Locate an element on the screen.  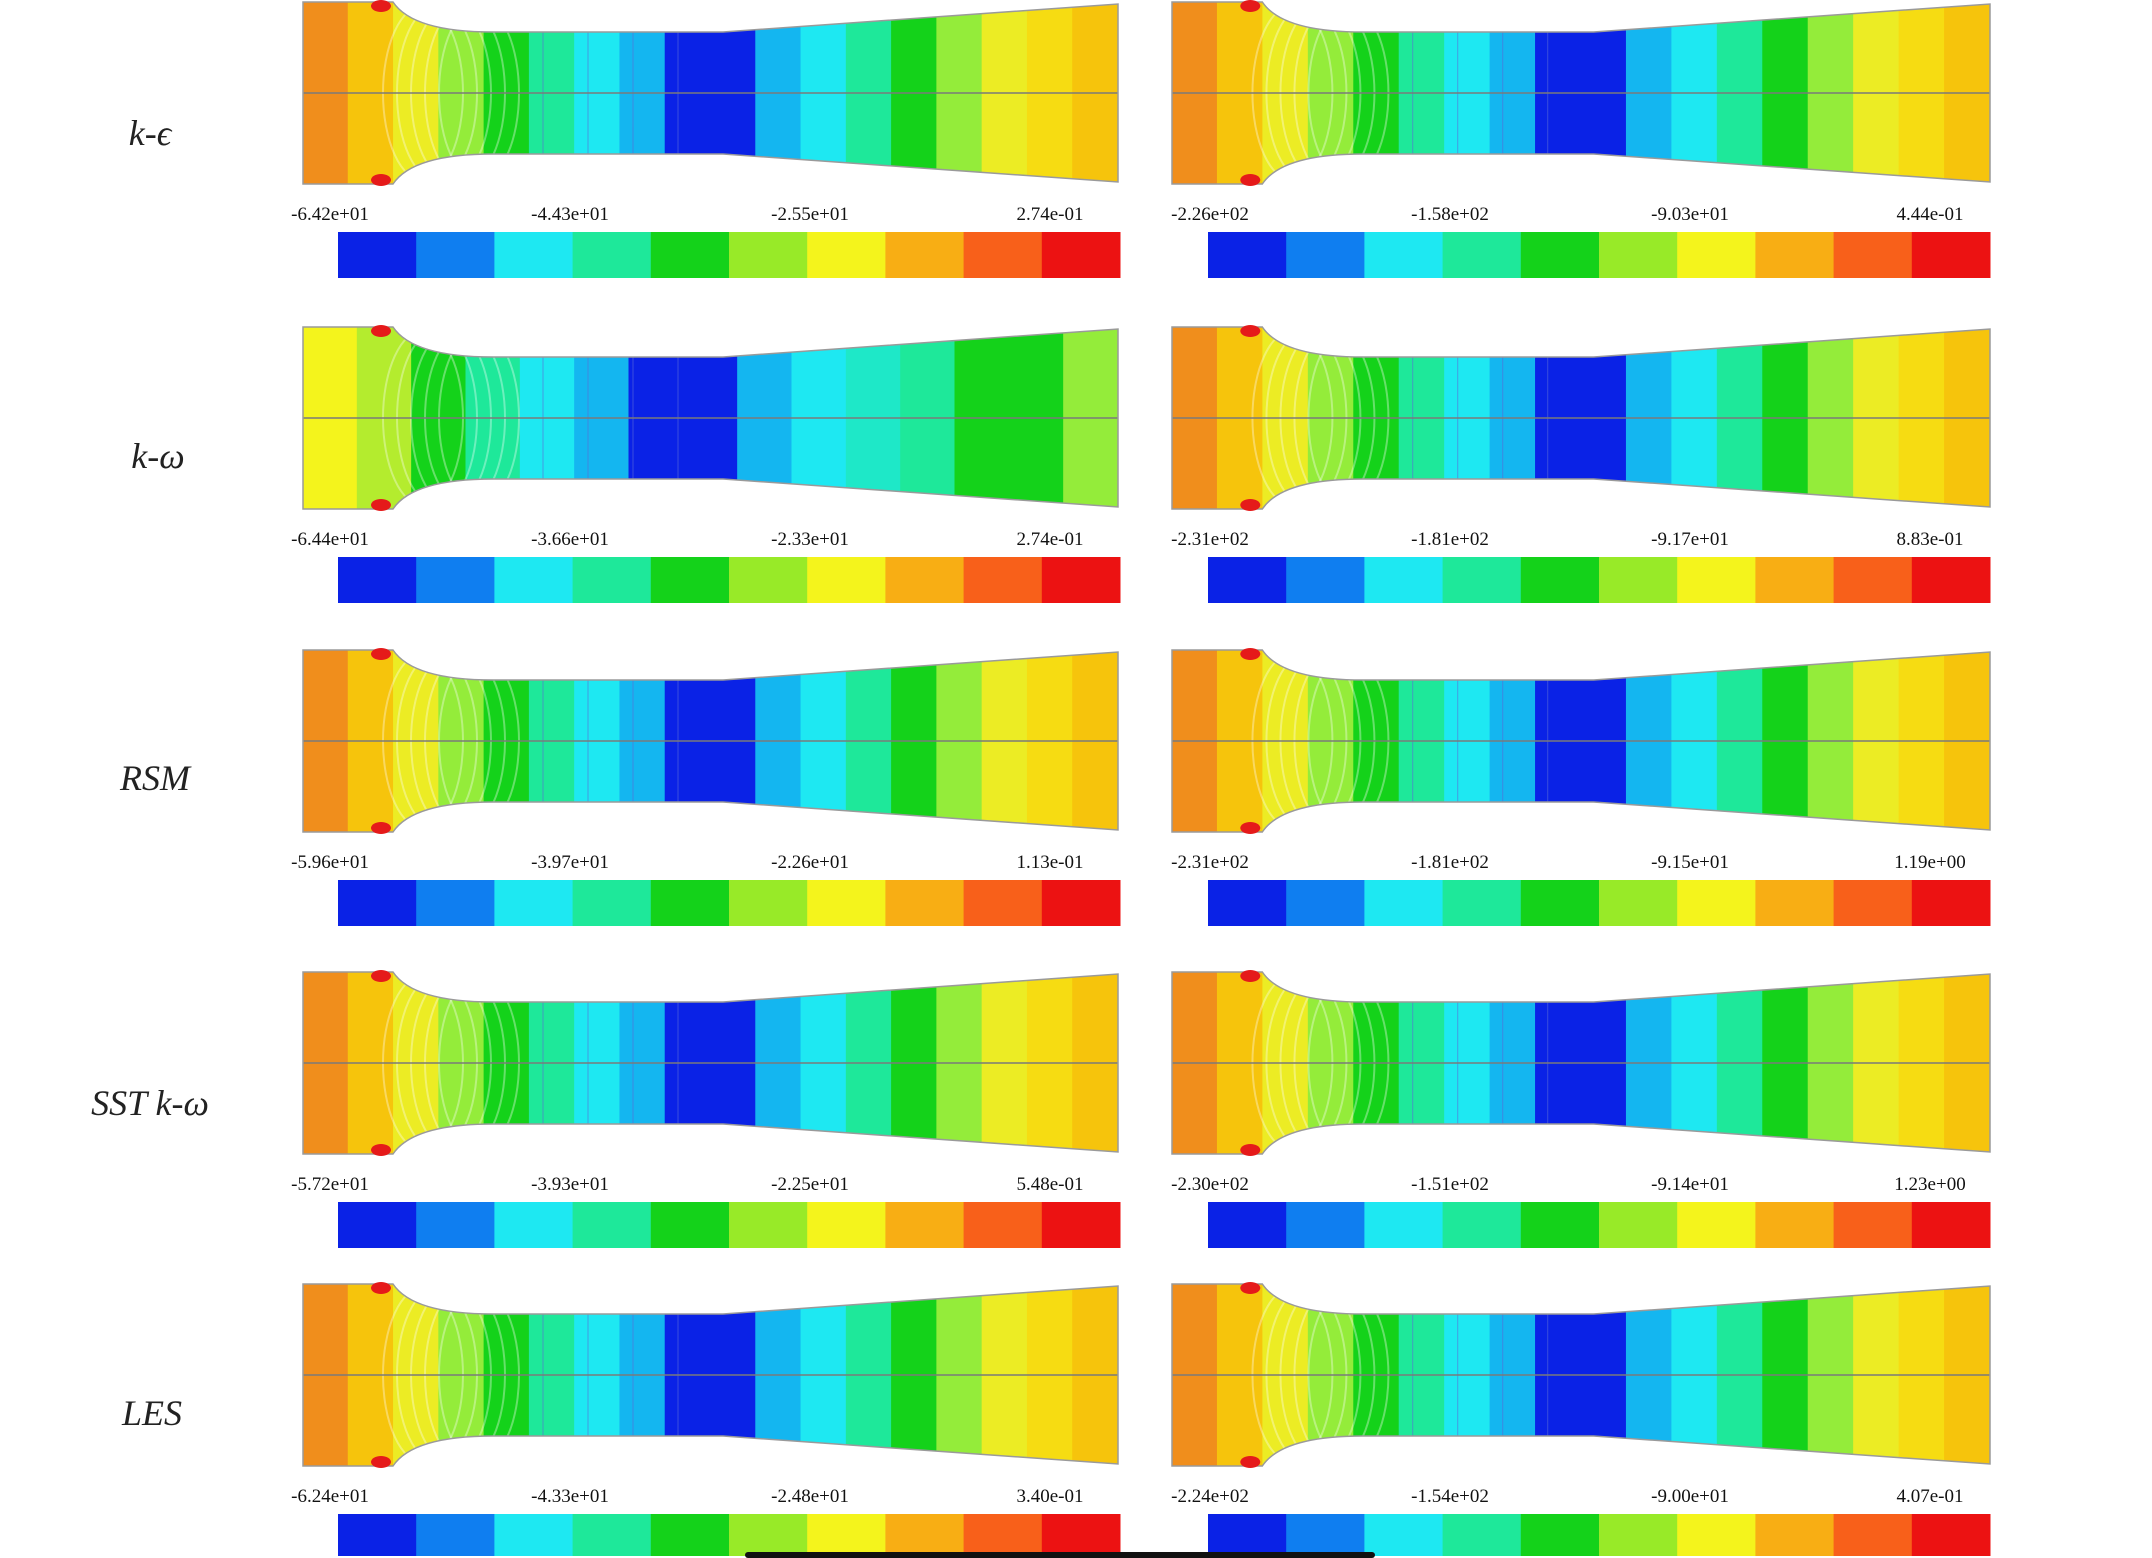
colorbar-tick-label: -1.81e+02 is located at coordinates (1450, 862).